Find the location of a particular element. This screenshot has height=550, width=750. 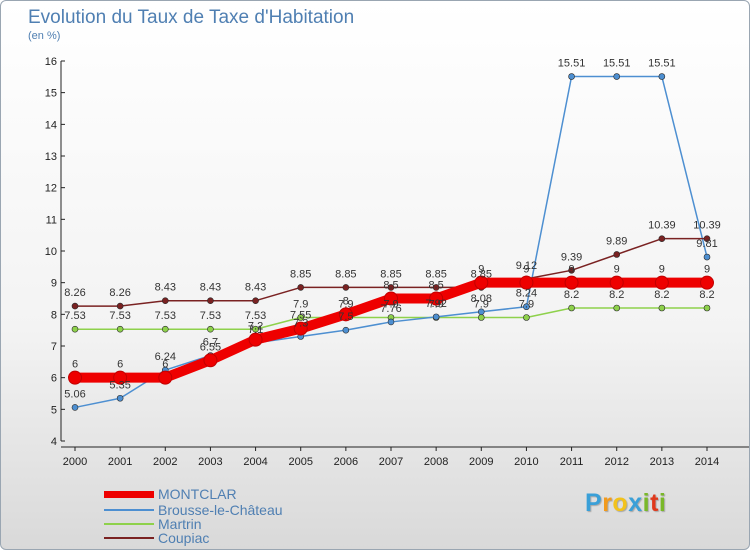

data-label: 8.08 is located at coordinates (481, 299).